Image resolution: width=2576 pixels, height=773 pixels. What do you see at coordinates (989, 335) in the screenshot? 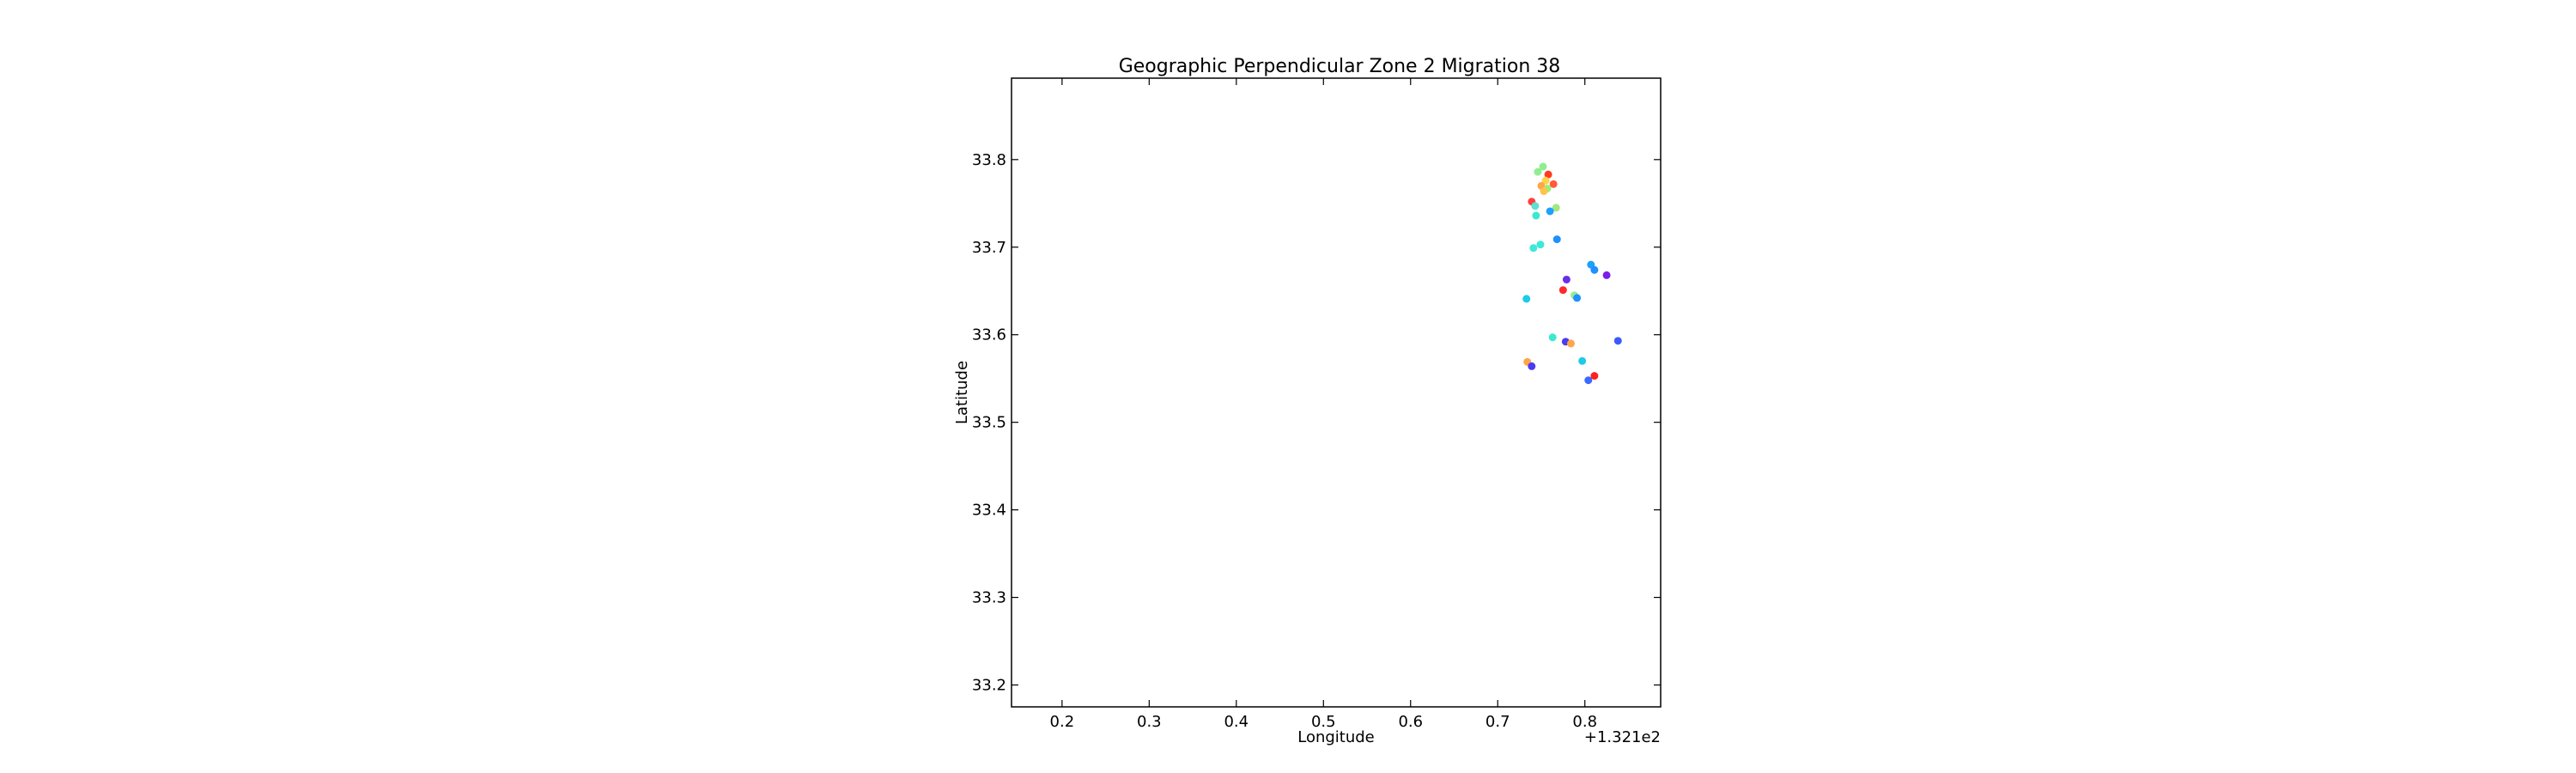
I see `y-tick-label: 33.6` at bounding box center [989, 335].